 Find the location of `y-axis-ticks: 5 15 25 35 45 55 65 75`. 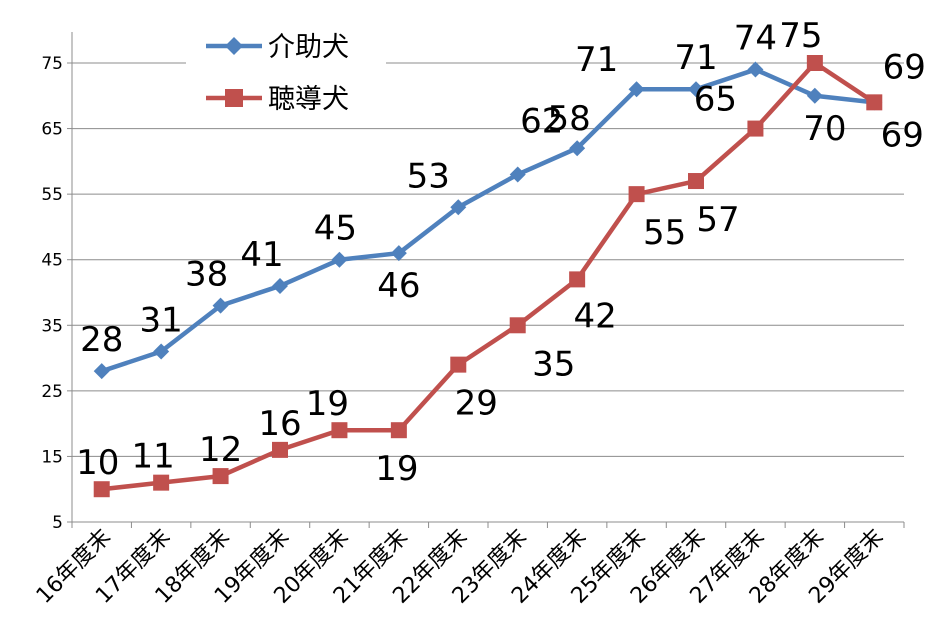

y-axis-ticks: 5 15 25 35 45 55 65 75 is located at coordinates (52, 293).